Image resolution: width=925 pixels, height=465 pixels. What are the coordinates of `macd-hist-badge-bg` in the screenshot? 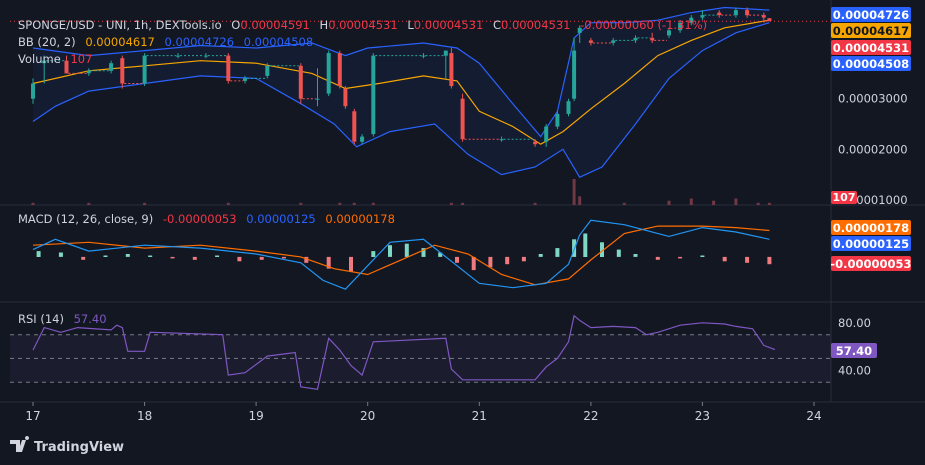 It's located at (871, 263).